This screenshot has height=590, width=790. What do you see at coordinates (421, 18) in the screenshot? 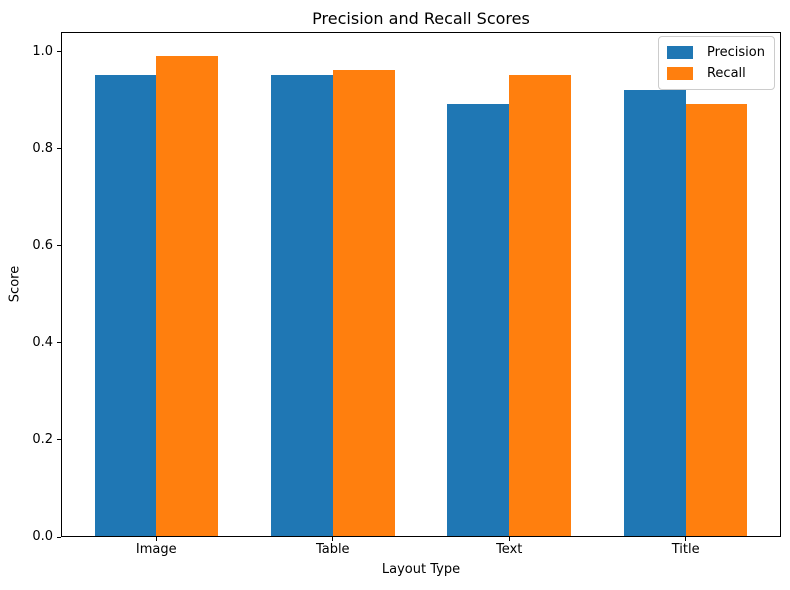
I see `chart-title: Precision and Recall Scores` at bounding box center [421, 18].